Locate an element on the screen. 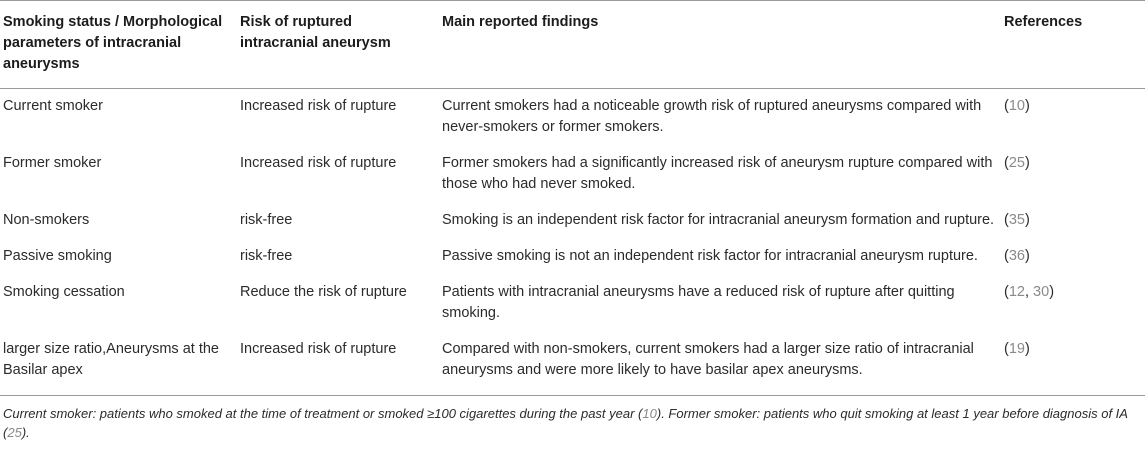 The height and width of the screenshot is (461, 1145). header-references: References is located at coordinates (1043, 22).